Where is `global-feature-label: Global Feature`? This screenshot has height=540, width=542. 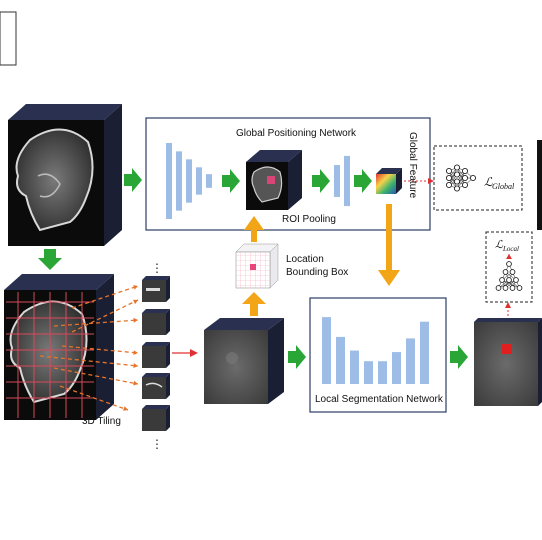
global-feature-label: Global Feature is located at coordinates (412, 165).